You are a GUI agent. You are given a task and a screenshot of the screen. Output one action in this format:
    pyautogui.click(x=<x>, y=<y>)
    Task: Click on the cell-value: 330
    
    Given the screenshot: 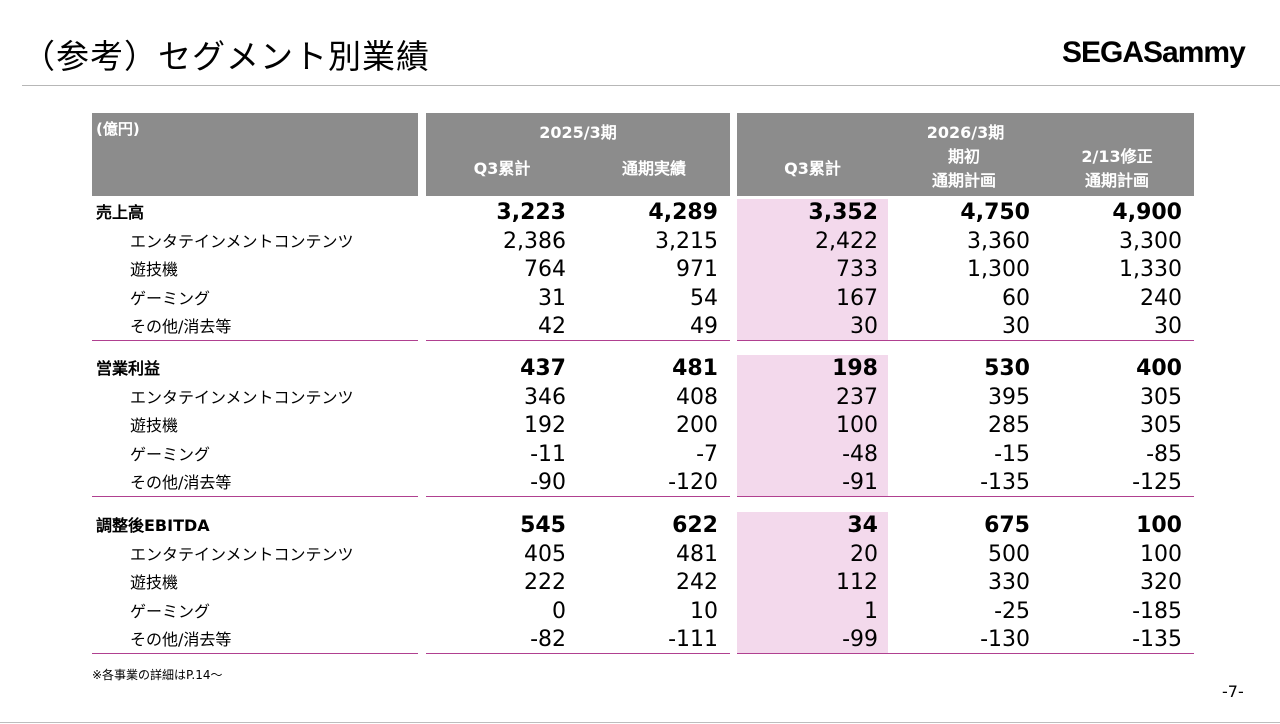 What is the action you would take?
    pyautogui.click(x=1009, y=582)
    